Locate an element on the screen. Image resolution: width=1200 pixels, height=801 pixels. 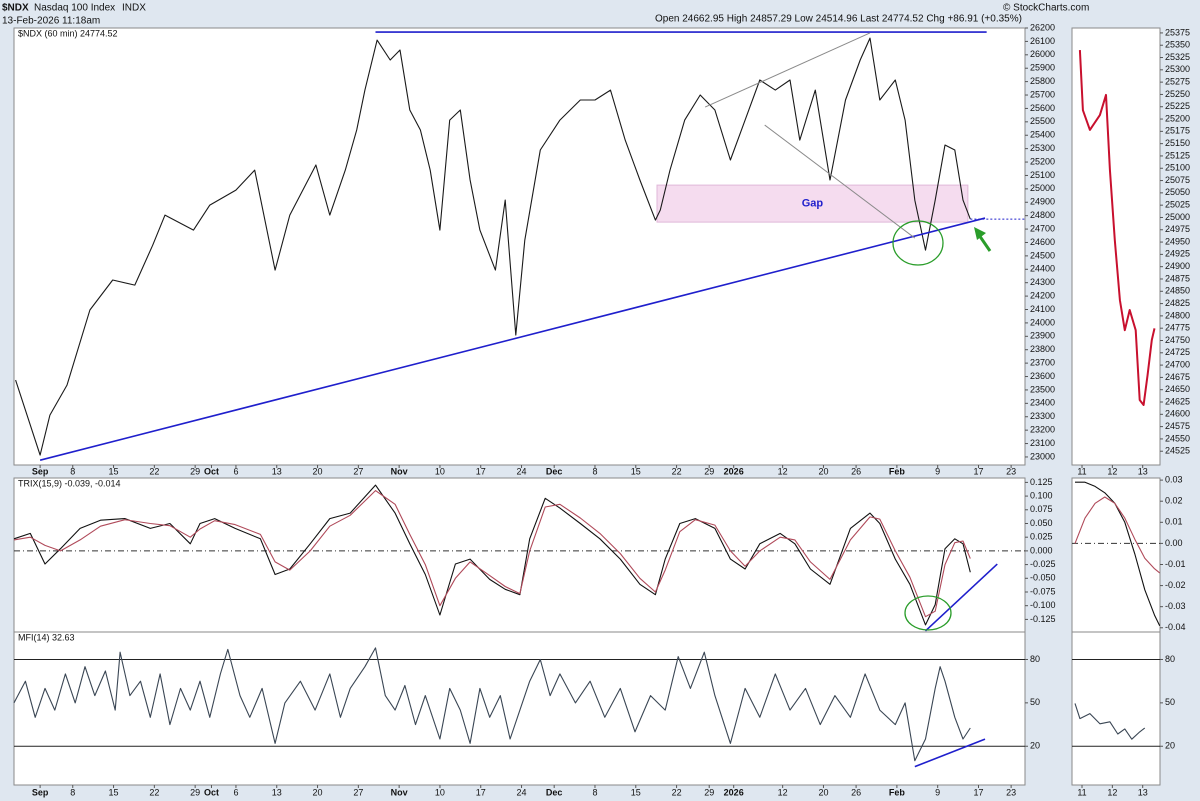
y-tick-label: 24575 is located at coordinates (1177, 426).